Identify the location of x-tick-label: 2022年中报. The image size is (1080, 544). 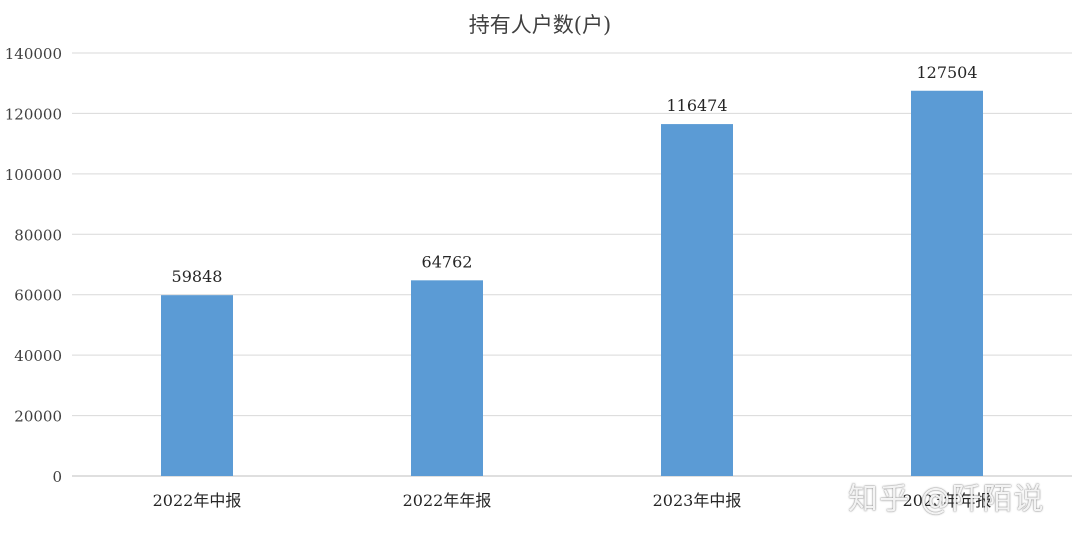
(197, 500).